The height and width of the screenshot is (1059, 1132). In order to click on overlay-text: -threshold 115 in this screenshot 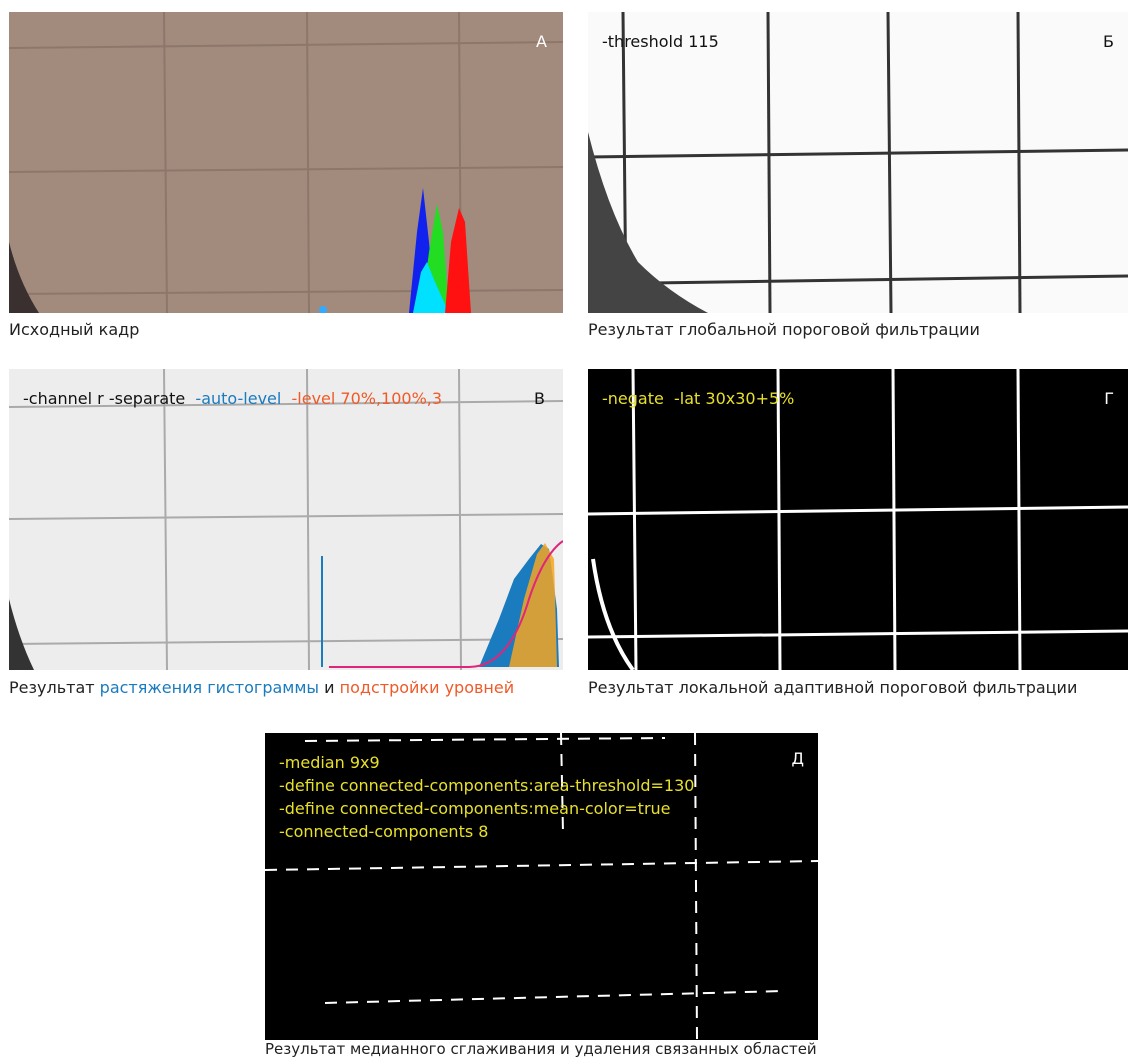, I will do `click(660, 41)`.